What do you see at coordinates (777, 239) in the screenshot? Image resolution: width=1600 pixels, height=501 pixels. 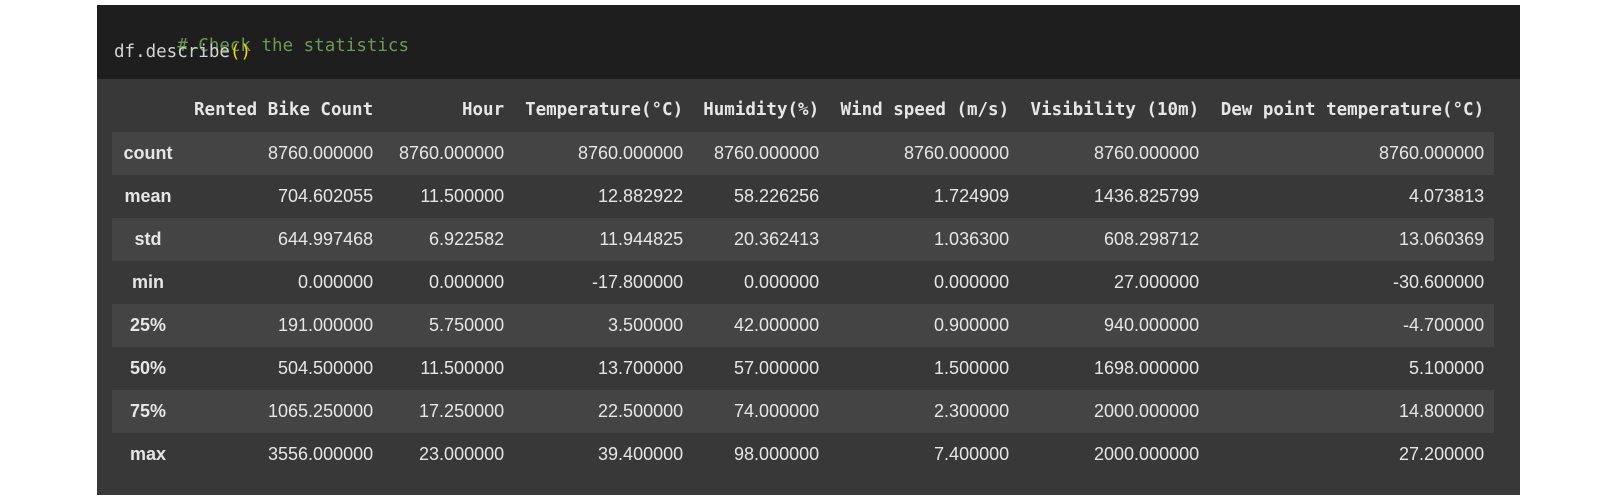 I see `table-cell: 20.362413` at bounding box center [777, 239].